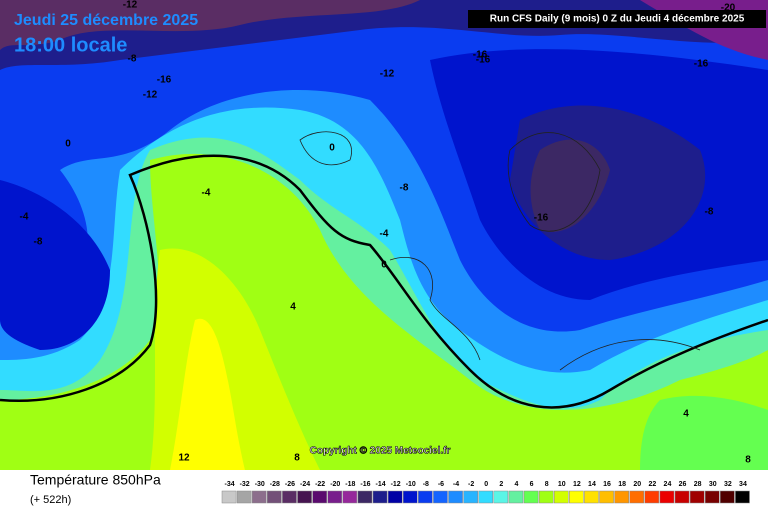 The width and height of the screenshot is (768, 512). What do you see at coordinates (305, 484) in the screenshot?
I see `scale-label: -24` at bounding box center [305, 484].